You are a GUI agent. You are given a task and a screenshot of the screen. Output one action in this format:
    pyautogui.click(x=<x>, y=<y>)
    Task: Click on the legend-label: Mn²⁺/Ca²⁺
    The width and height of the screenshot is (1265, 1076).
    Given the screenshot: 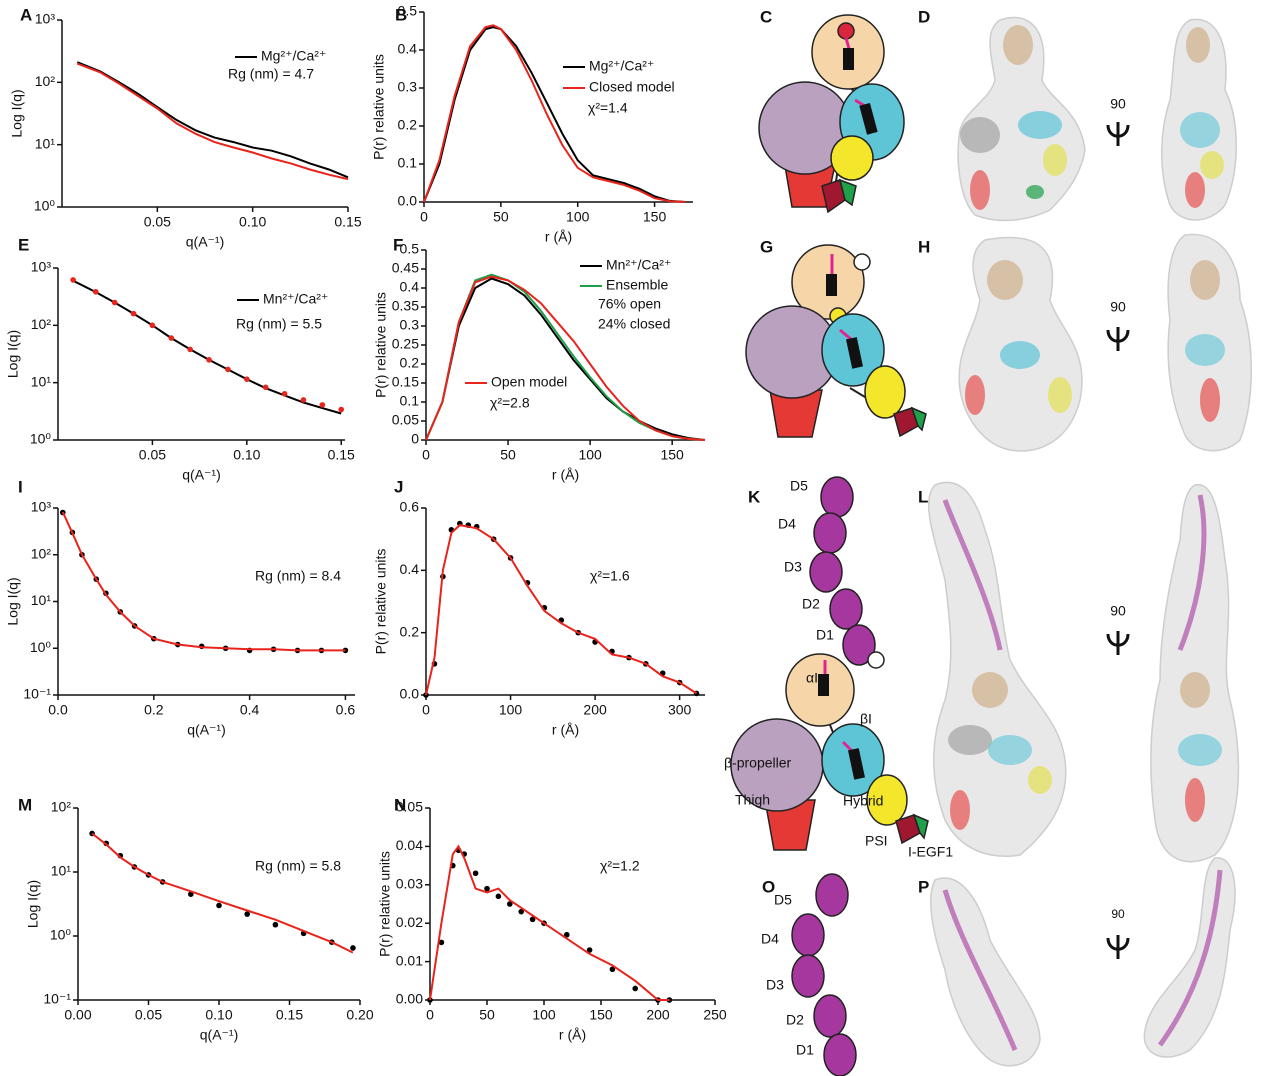 What is the action you would take?
    pyautogui.click(x=295, y=299)
    